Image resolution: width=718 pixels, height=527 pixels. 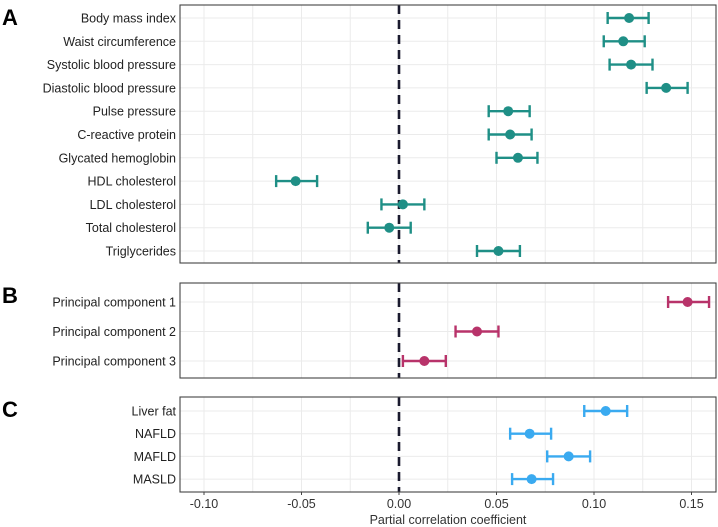 I want to click on x-tick-label: -0.10, so click(x=204, y=504).